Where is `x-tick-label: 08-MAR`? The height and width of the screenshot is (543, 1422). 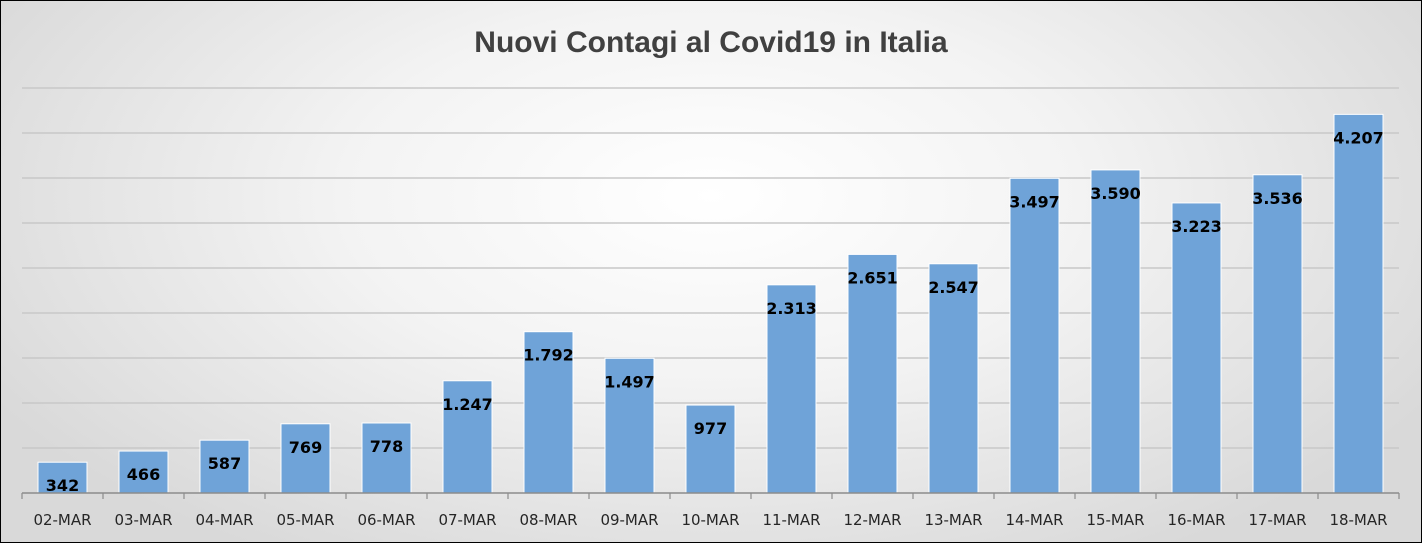 x-tick-label: 08-MAR is located at coordinates (548, 520).